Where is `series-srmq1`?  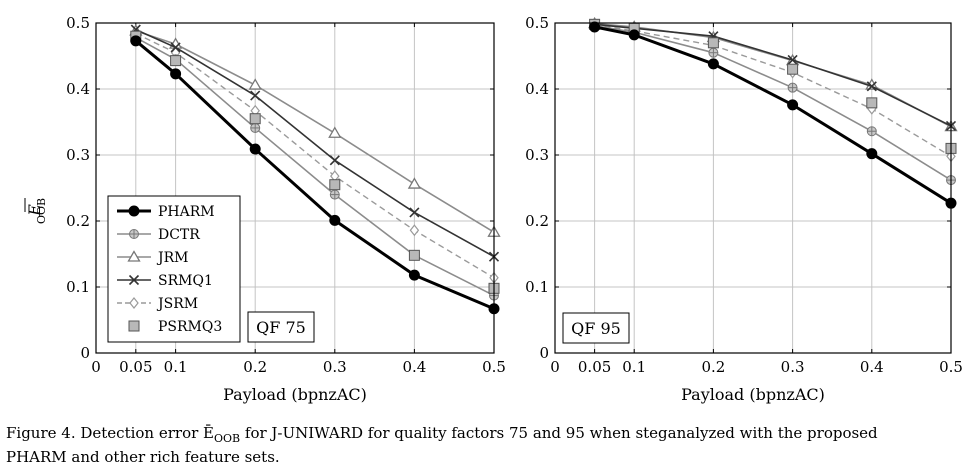 series-srmq1 is located at coordinates (773, 75).